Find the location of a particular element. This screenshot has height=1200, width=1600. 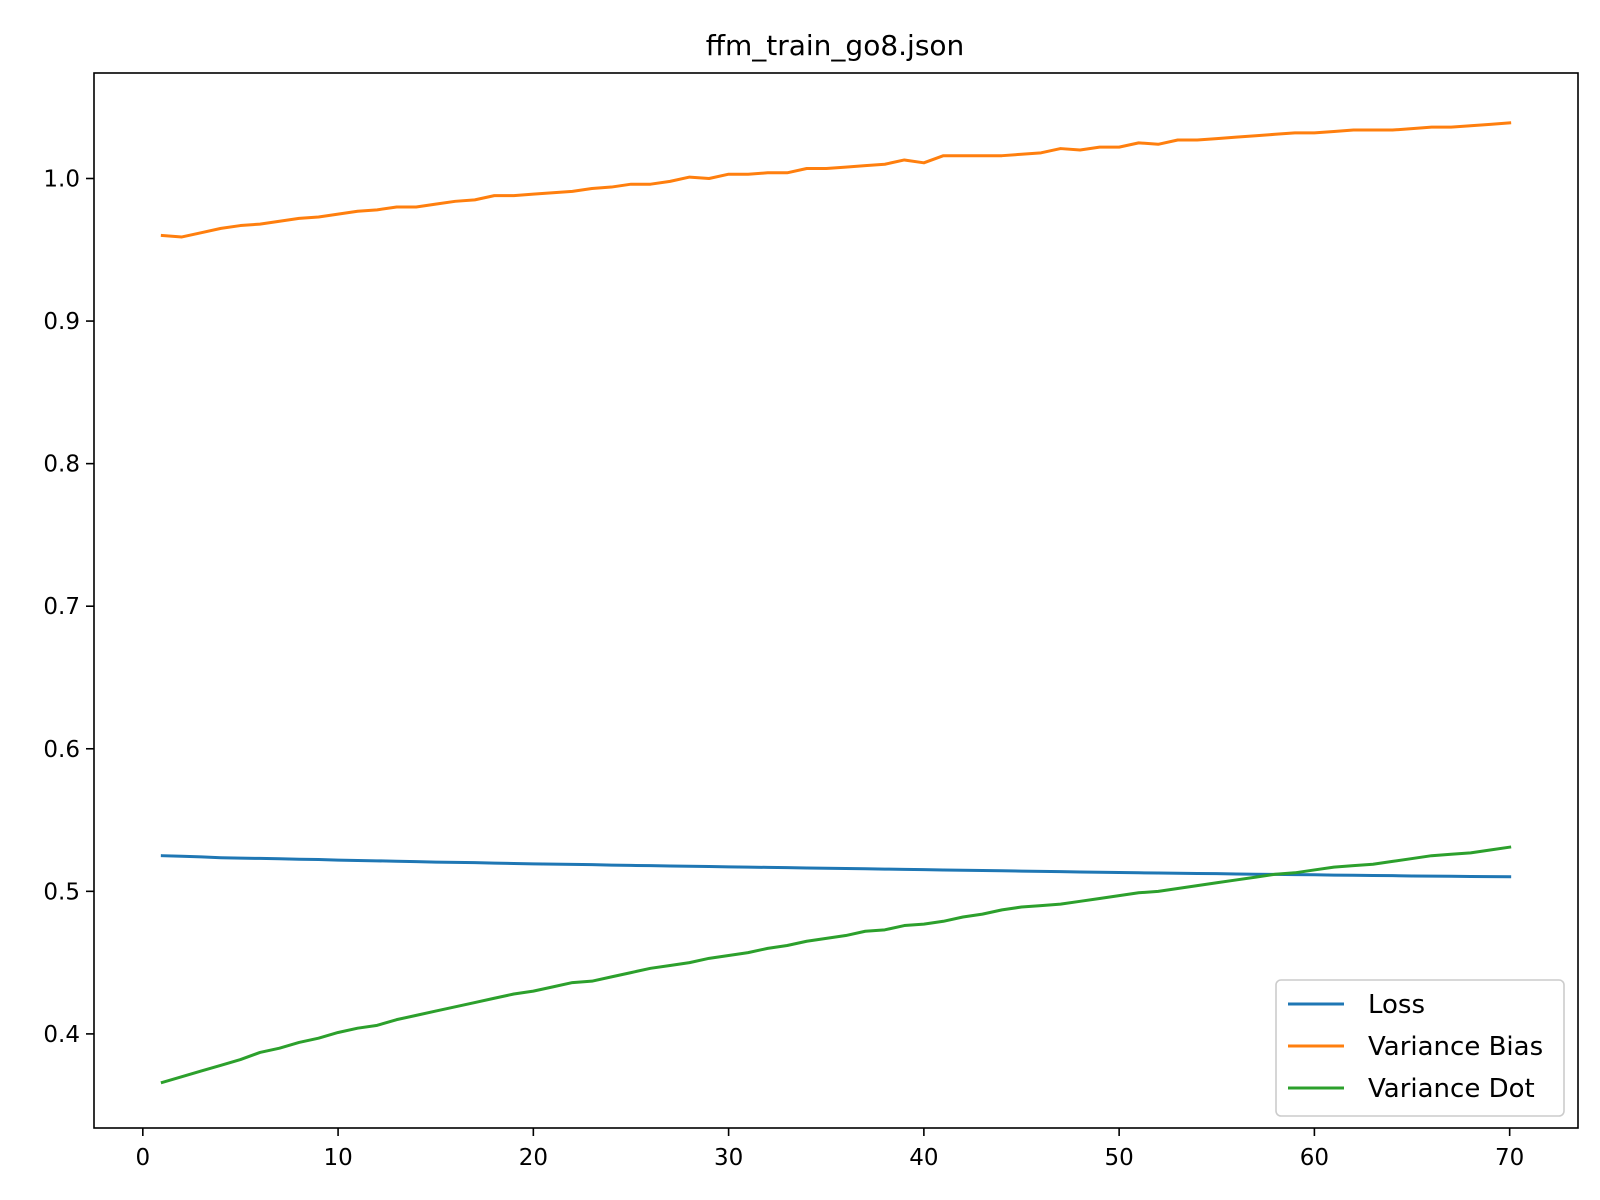

x-tick-label: 10 is located at coordinates (337, 1158).